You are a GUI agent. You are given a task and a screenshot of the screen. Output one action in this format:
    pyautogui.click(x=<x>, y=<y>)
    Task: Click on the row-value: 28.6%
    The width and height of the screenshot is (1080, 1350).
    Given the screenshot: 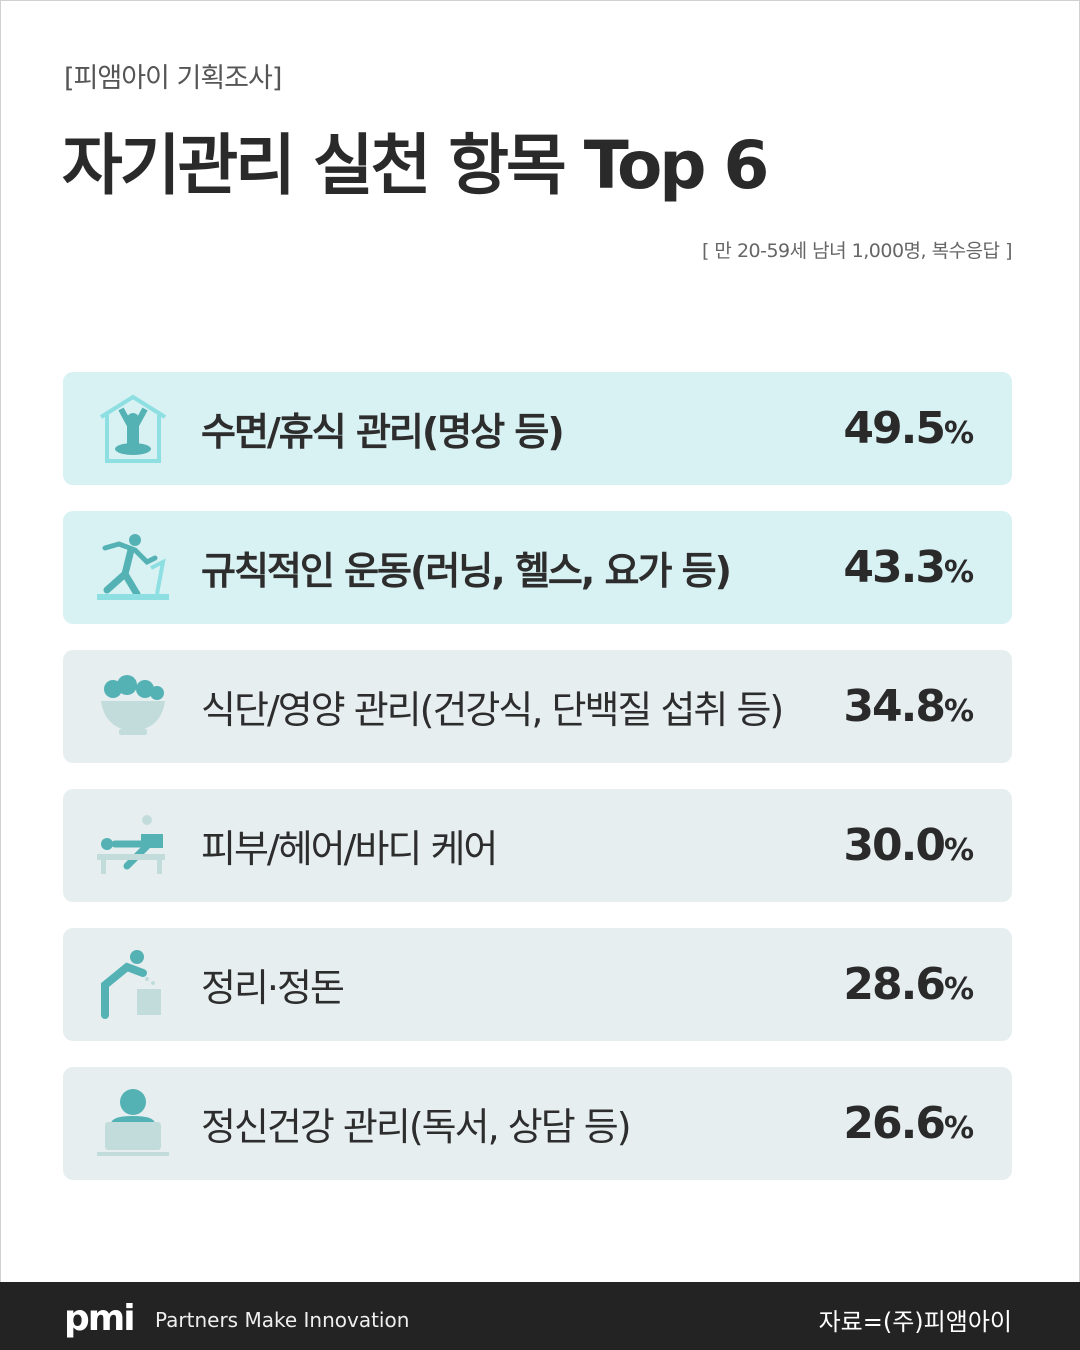 What is the action you would take?
    pyautogui.click(x=908, y=984)
    